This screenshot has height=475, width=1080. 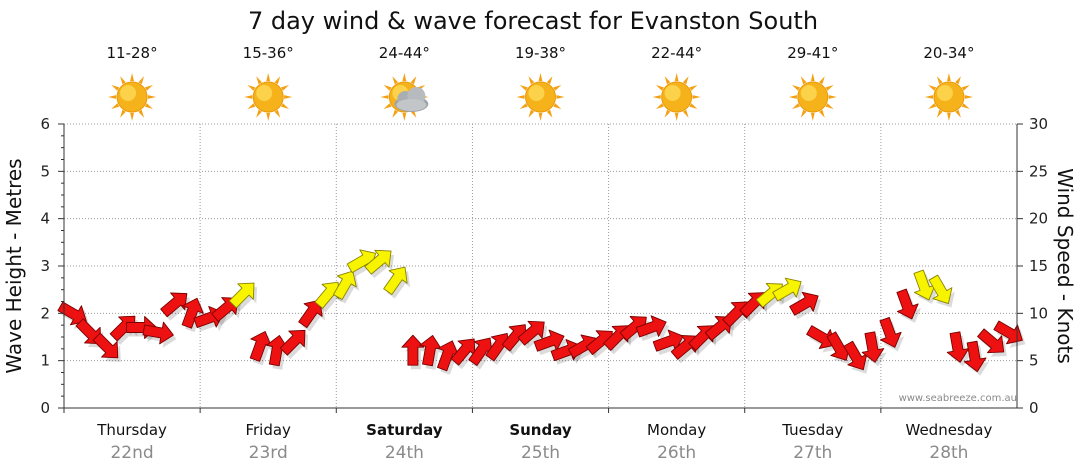 I want to click on day-date-label: 24th, so click(x=404, y=453).